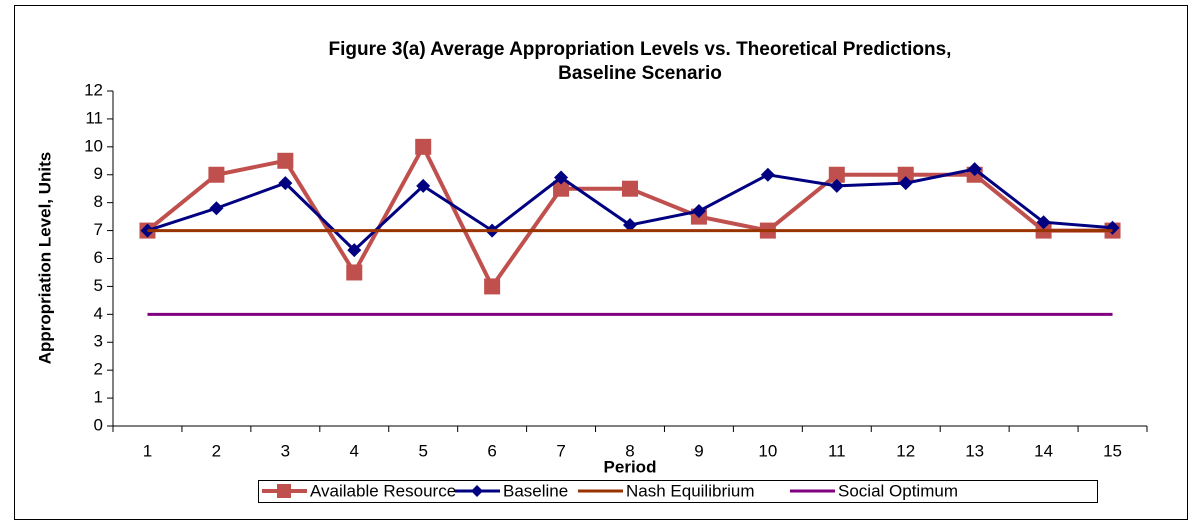 Image resolution: width=1196 pixels, height=527 pixels. What do you see at coordinates (1112, 450) in the screenshot?
I see `x-tick-label: 15` at bounding box center [1112, 450].